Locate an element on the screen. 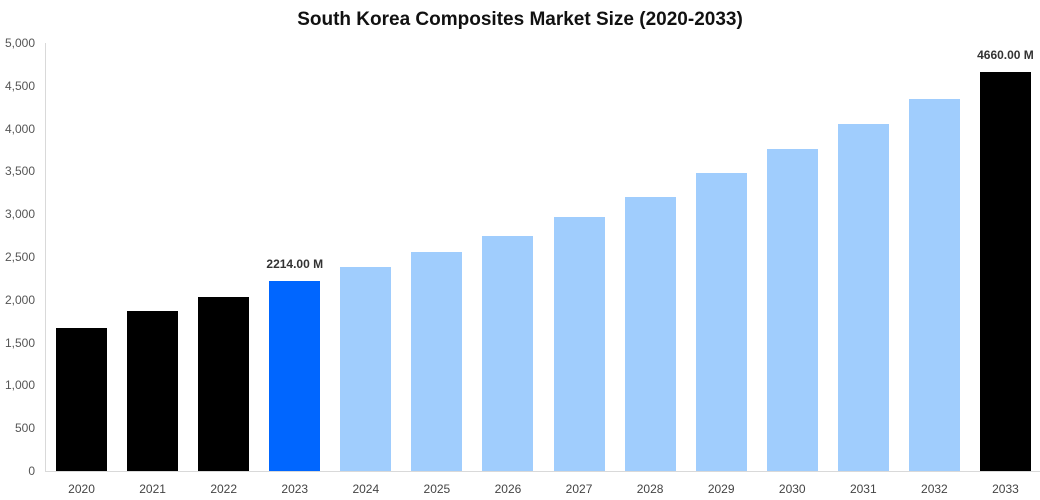 This screenshot has width=1040, height=500. x-tick-label: 2022 is located at coordinates (224, 489).